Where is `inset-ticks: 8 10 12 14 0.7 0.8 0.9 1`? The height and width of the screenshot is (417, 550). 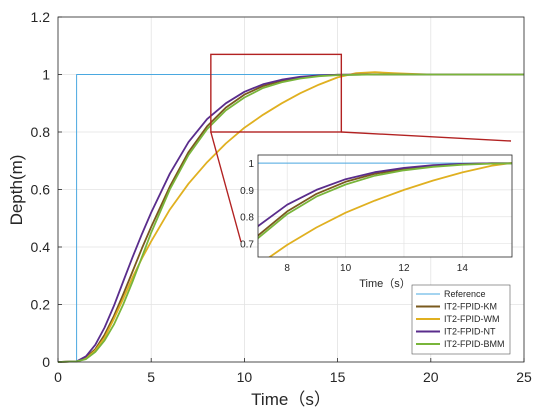 inset-ticks: 8 10 12 14 0.7 0.8 0.9 1 is located at coordinates (354, 216).